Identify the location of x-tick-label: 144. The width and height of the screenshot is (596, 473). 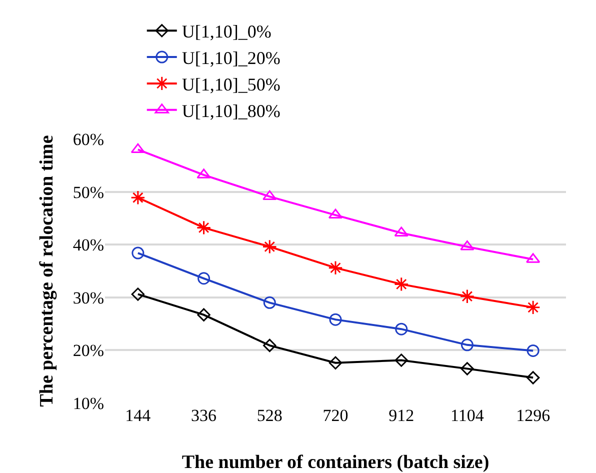
(138, 415).